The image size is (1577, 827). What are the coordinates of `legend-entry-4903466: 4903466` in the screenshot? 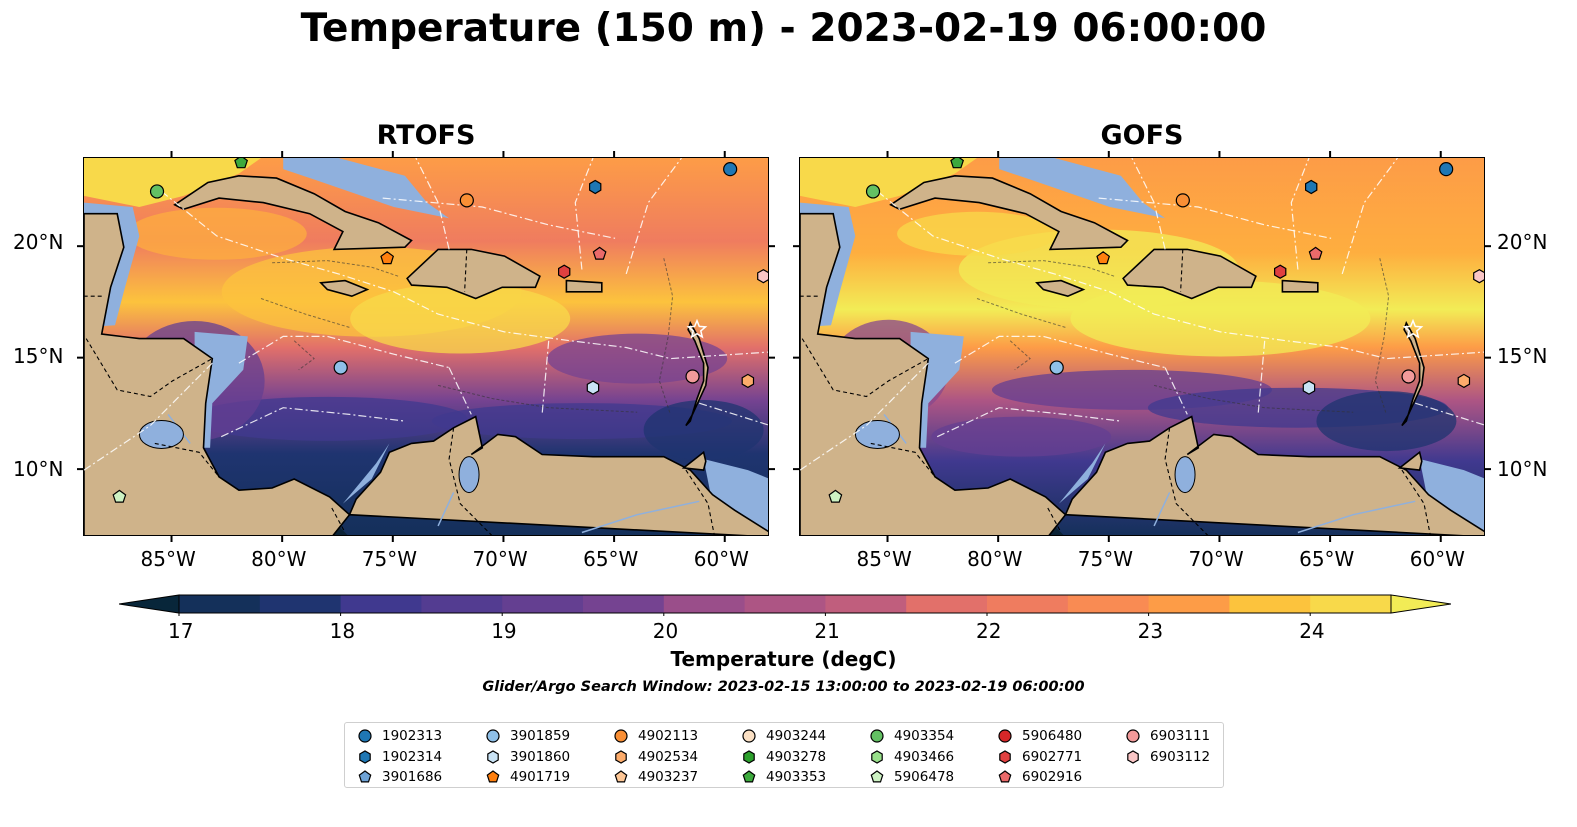 It's located at (911, 757).